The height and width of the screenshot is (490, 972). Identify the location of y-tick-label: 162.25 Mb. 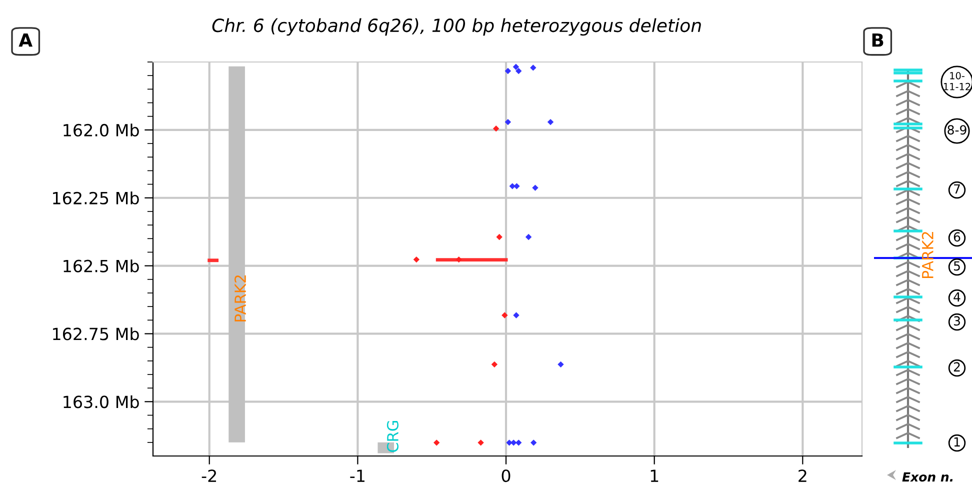
(96, 198).